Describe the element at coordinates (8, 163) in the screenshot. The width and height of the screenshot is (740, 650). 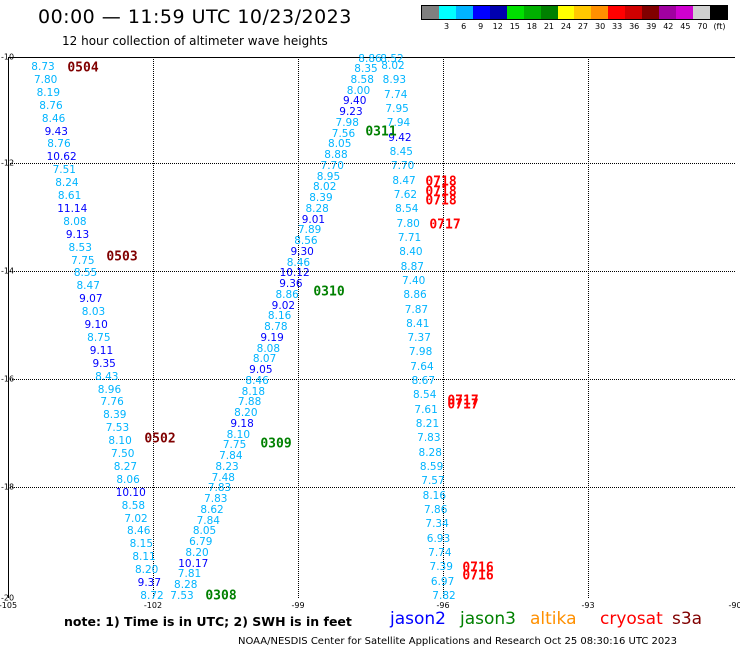
I see `latitude-label: -12` at that location.